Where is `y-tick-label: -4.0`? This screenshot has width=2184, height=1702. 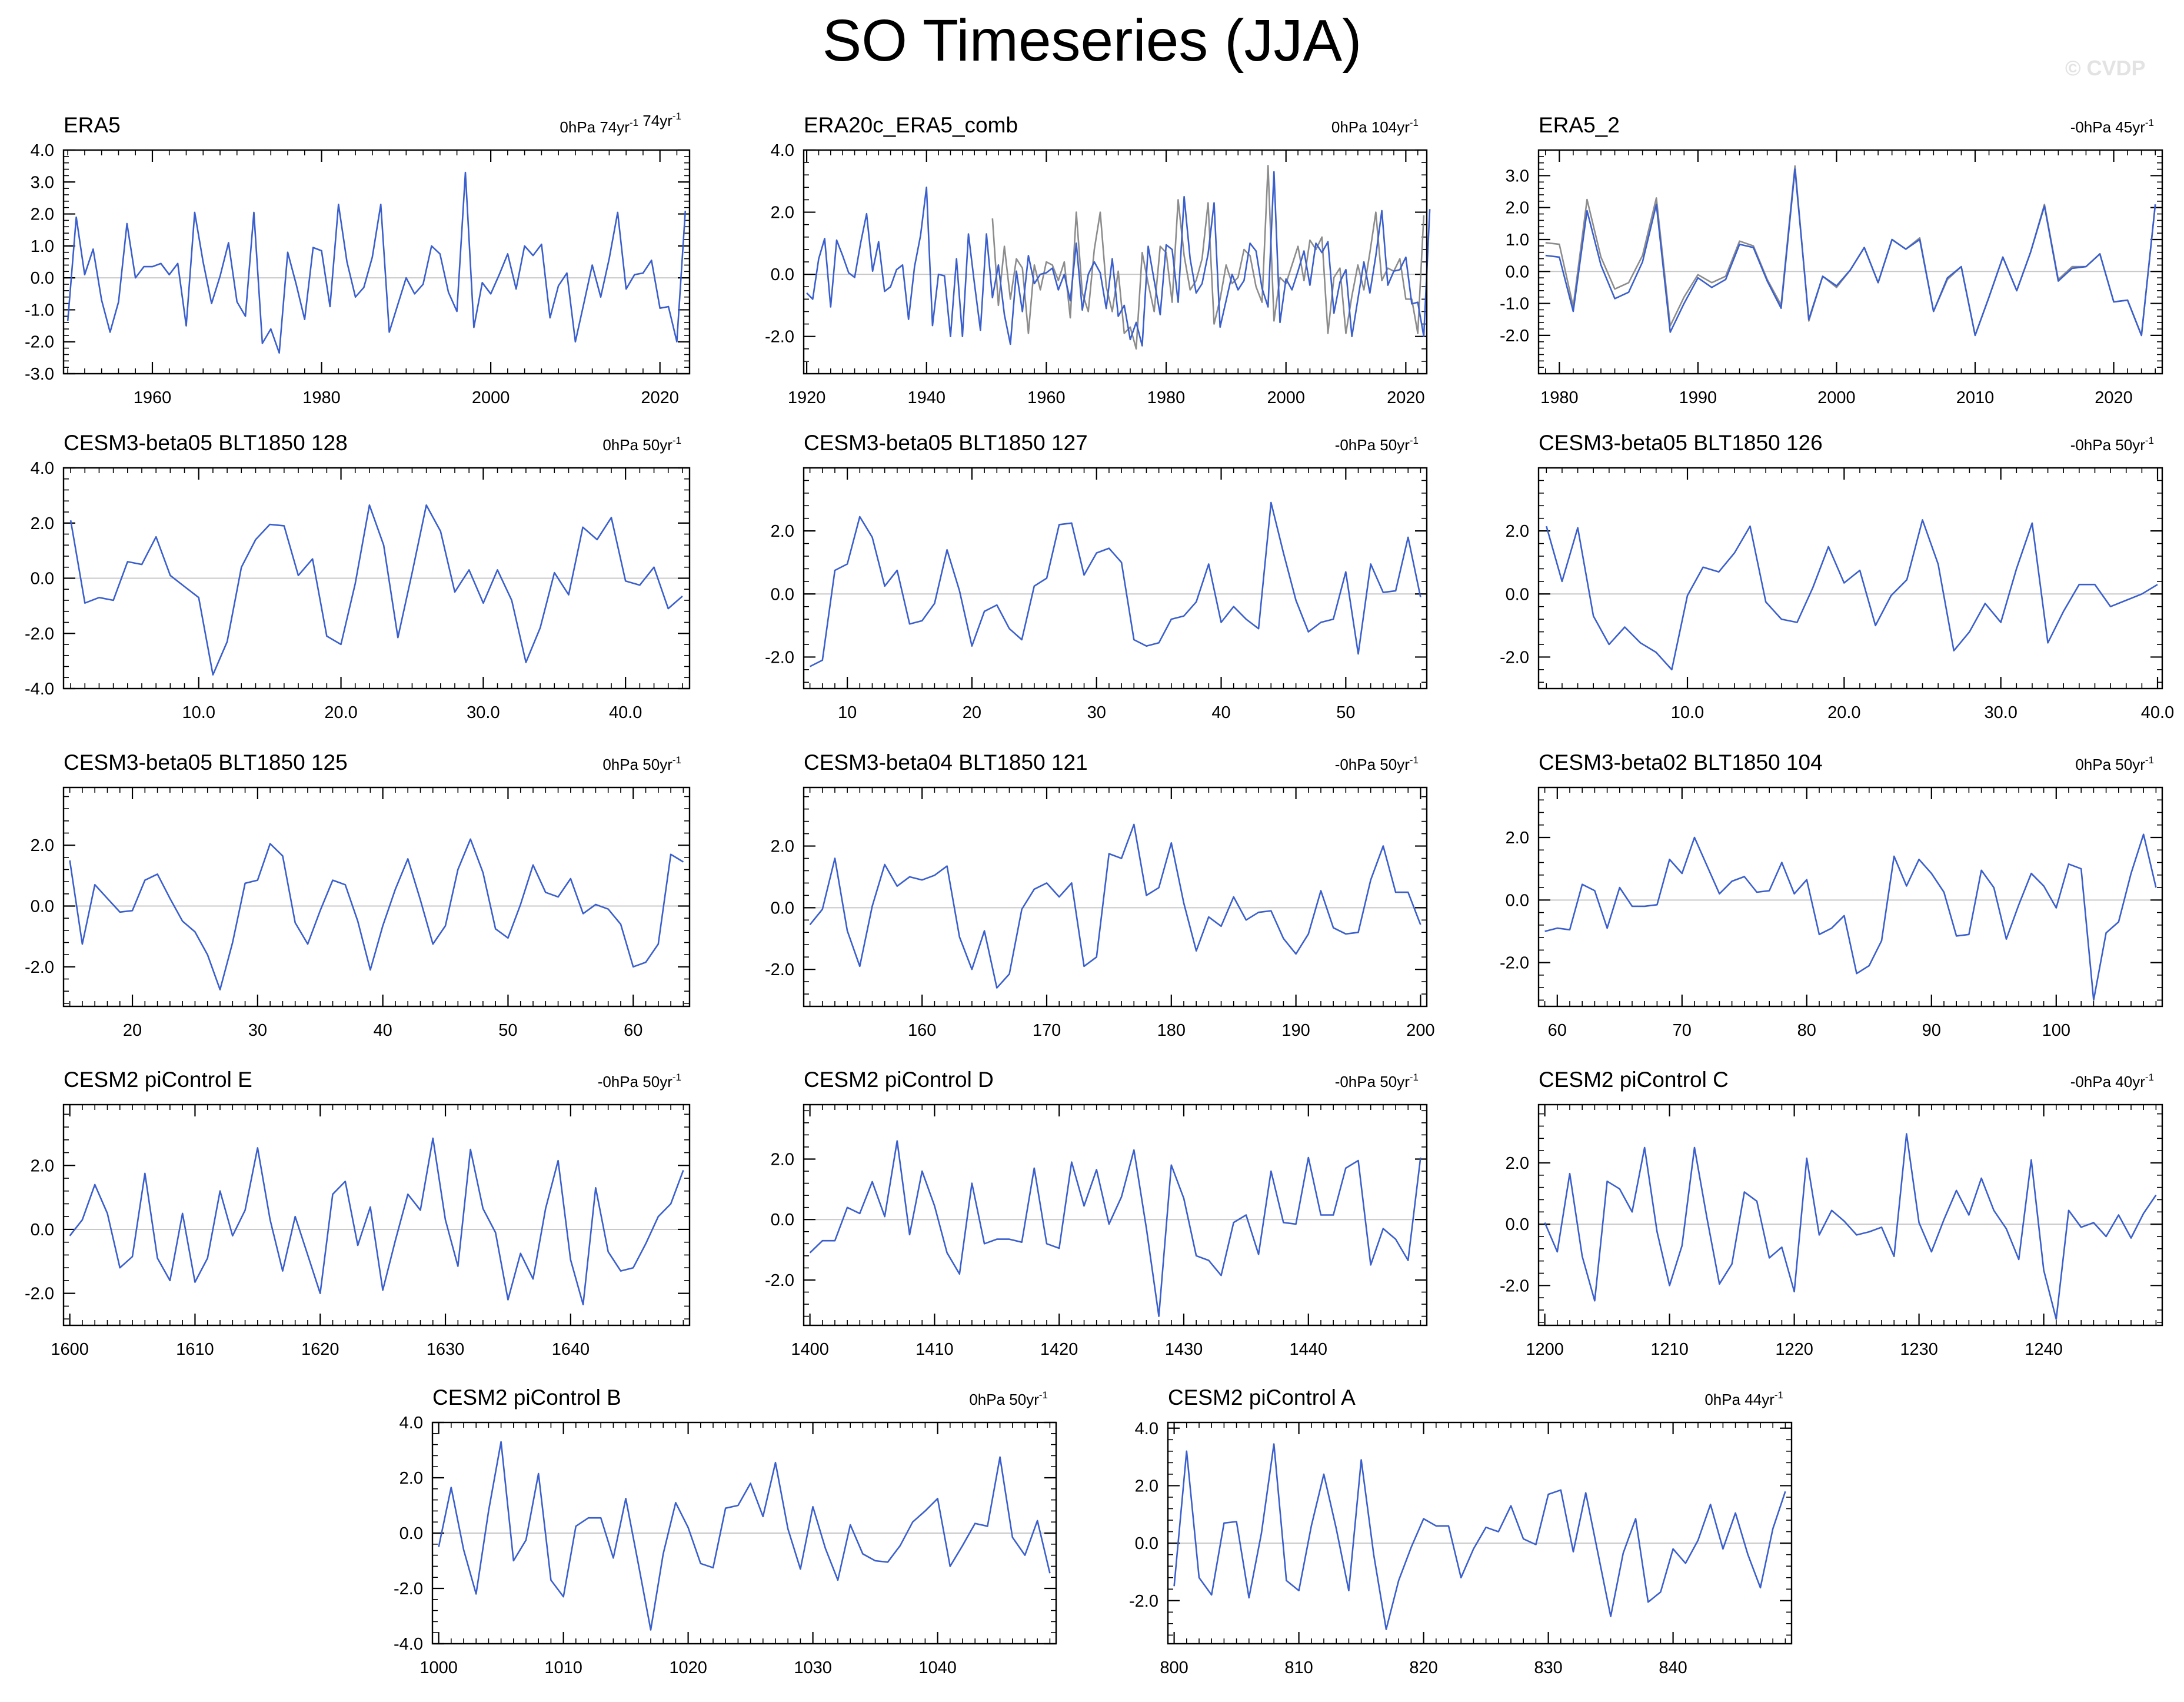
y-tick-label: -4.0 is located at coordinates (408, 1644).